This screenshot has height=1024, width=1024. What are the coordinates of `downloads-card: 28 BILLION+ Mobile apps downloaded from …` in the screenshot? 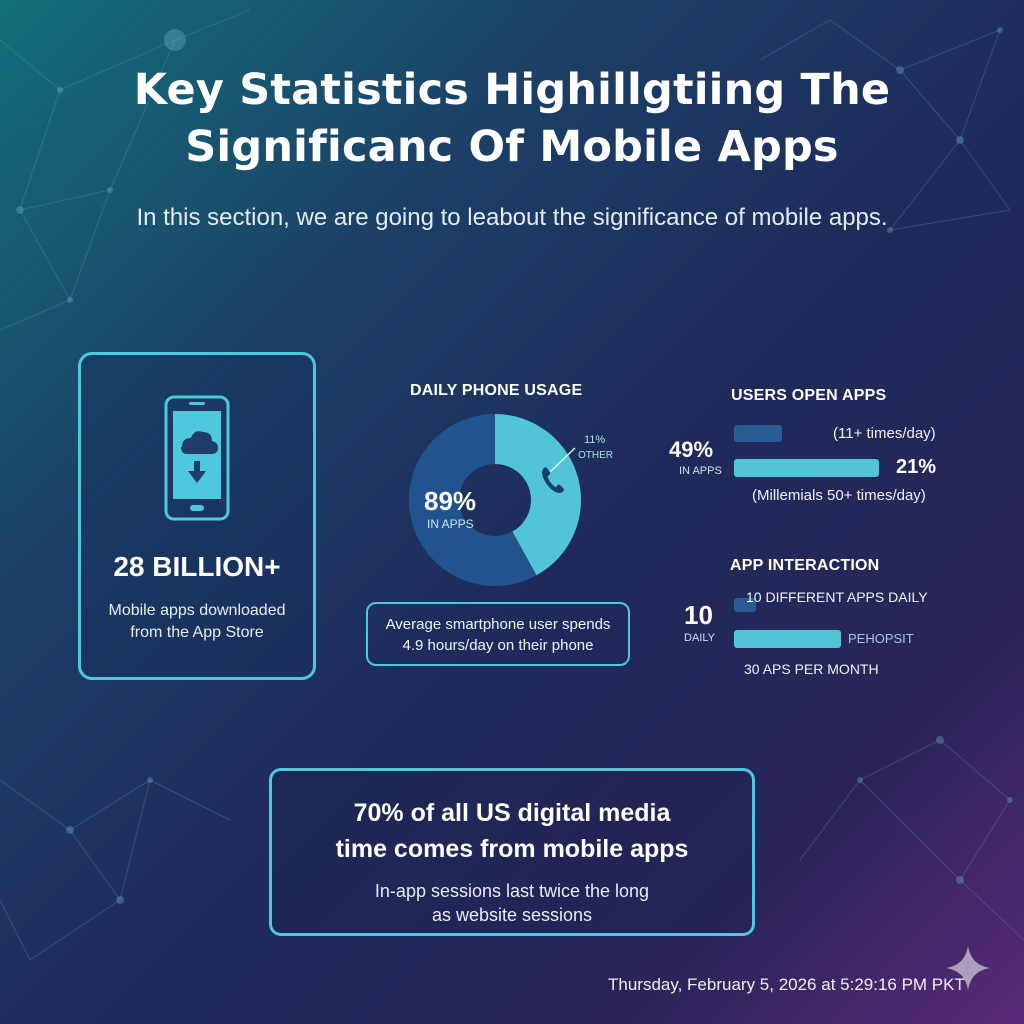 It's located at (197, 516).